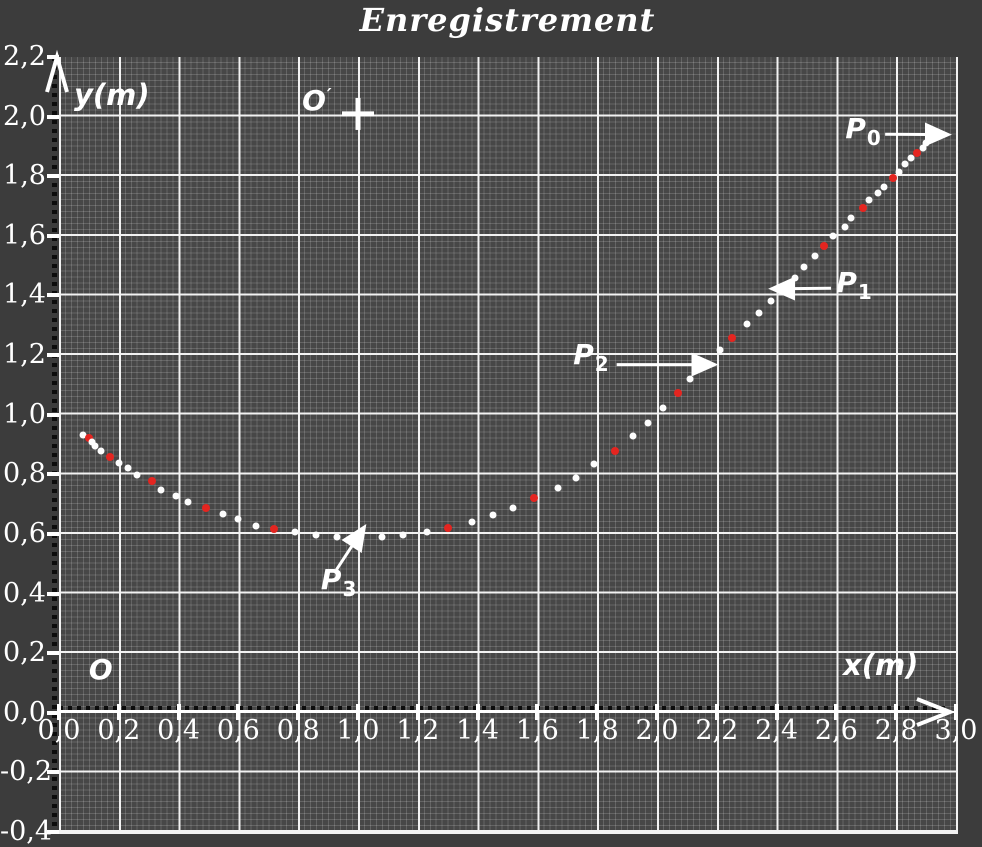 The width and height of the screenshot is (982, 847). What do you see at coordinates (24, 474) in the screenshot?
I see `y-tick-label: 0,8` at bounding box center [24, 474].